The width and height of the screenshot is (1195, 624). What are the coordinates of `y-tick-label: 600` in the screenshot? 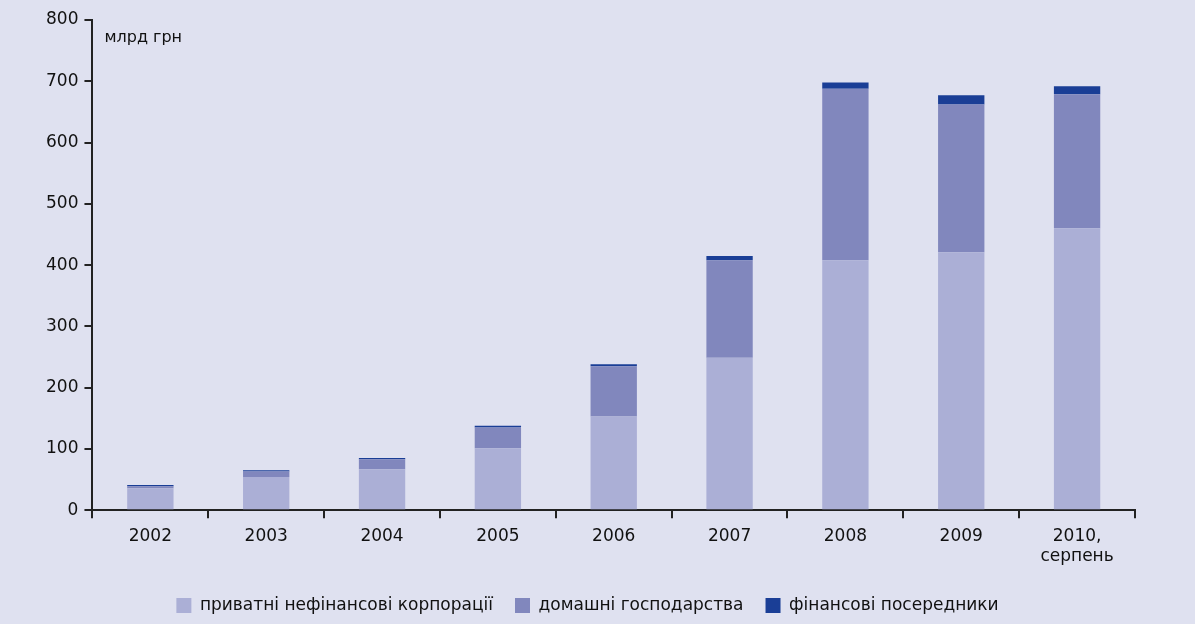 It's located at (62, 140).